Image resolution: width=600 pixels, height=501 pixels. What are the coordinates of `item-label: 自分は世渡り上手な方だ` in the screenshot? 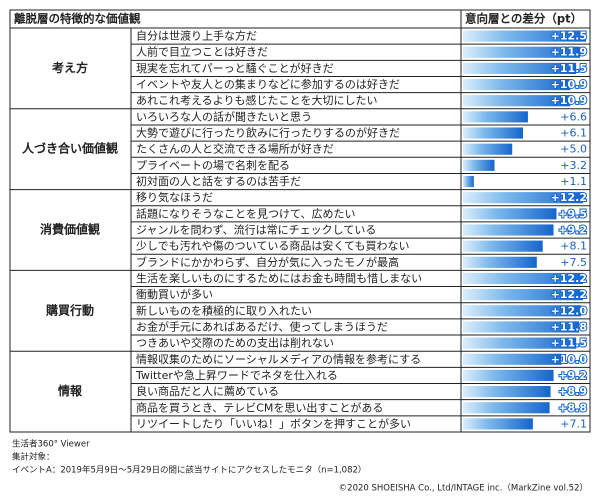 It's located at (196, 36).